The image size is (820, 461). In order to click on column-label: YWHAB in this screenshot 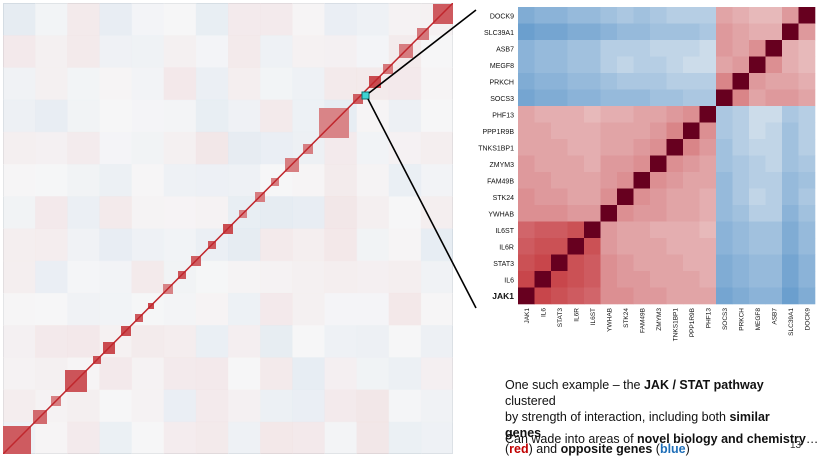, I will do `click(609, 320)`.